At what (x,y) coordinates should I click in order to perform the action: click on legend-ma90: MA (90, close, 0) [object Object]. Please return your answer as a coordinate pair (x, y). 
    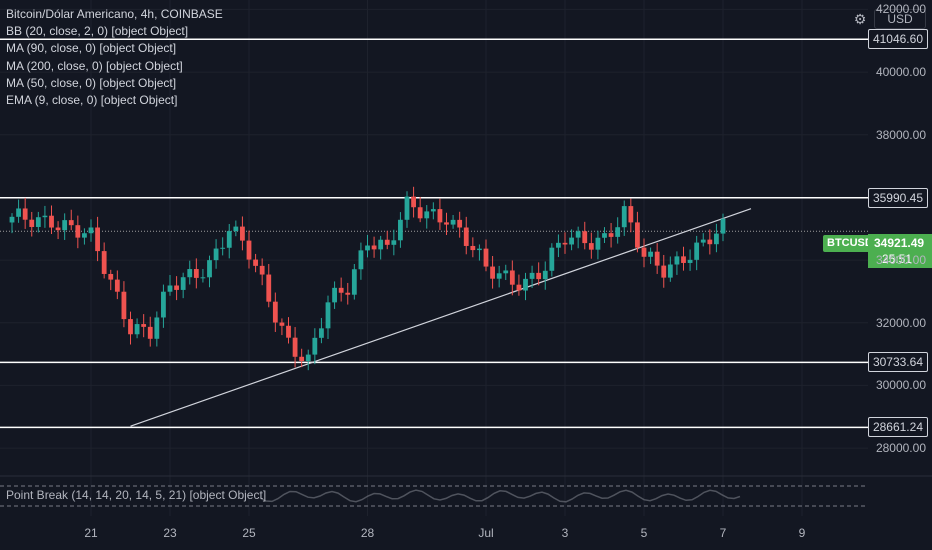
    Looking at the image, I should click on (91, 48).